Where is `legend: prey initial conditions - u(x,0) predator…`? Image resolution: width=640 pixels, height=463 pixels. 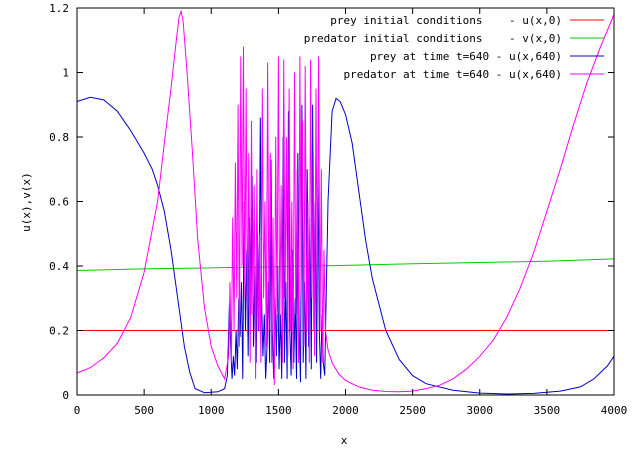 legend: prey initial conditions - u(x,0) predator… is located at coordinates (454, 47).